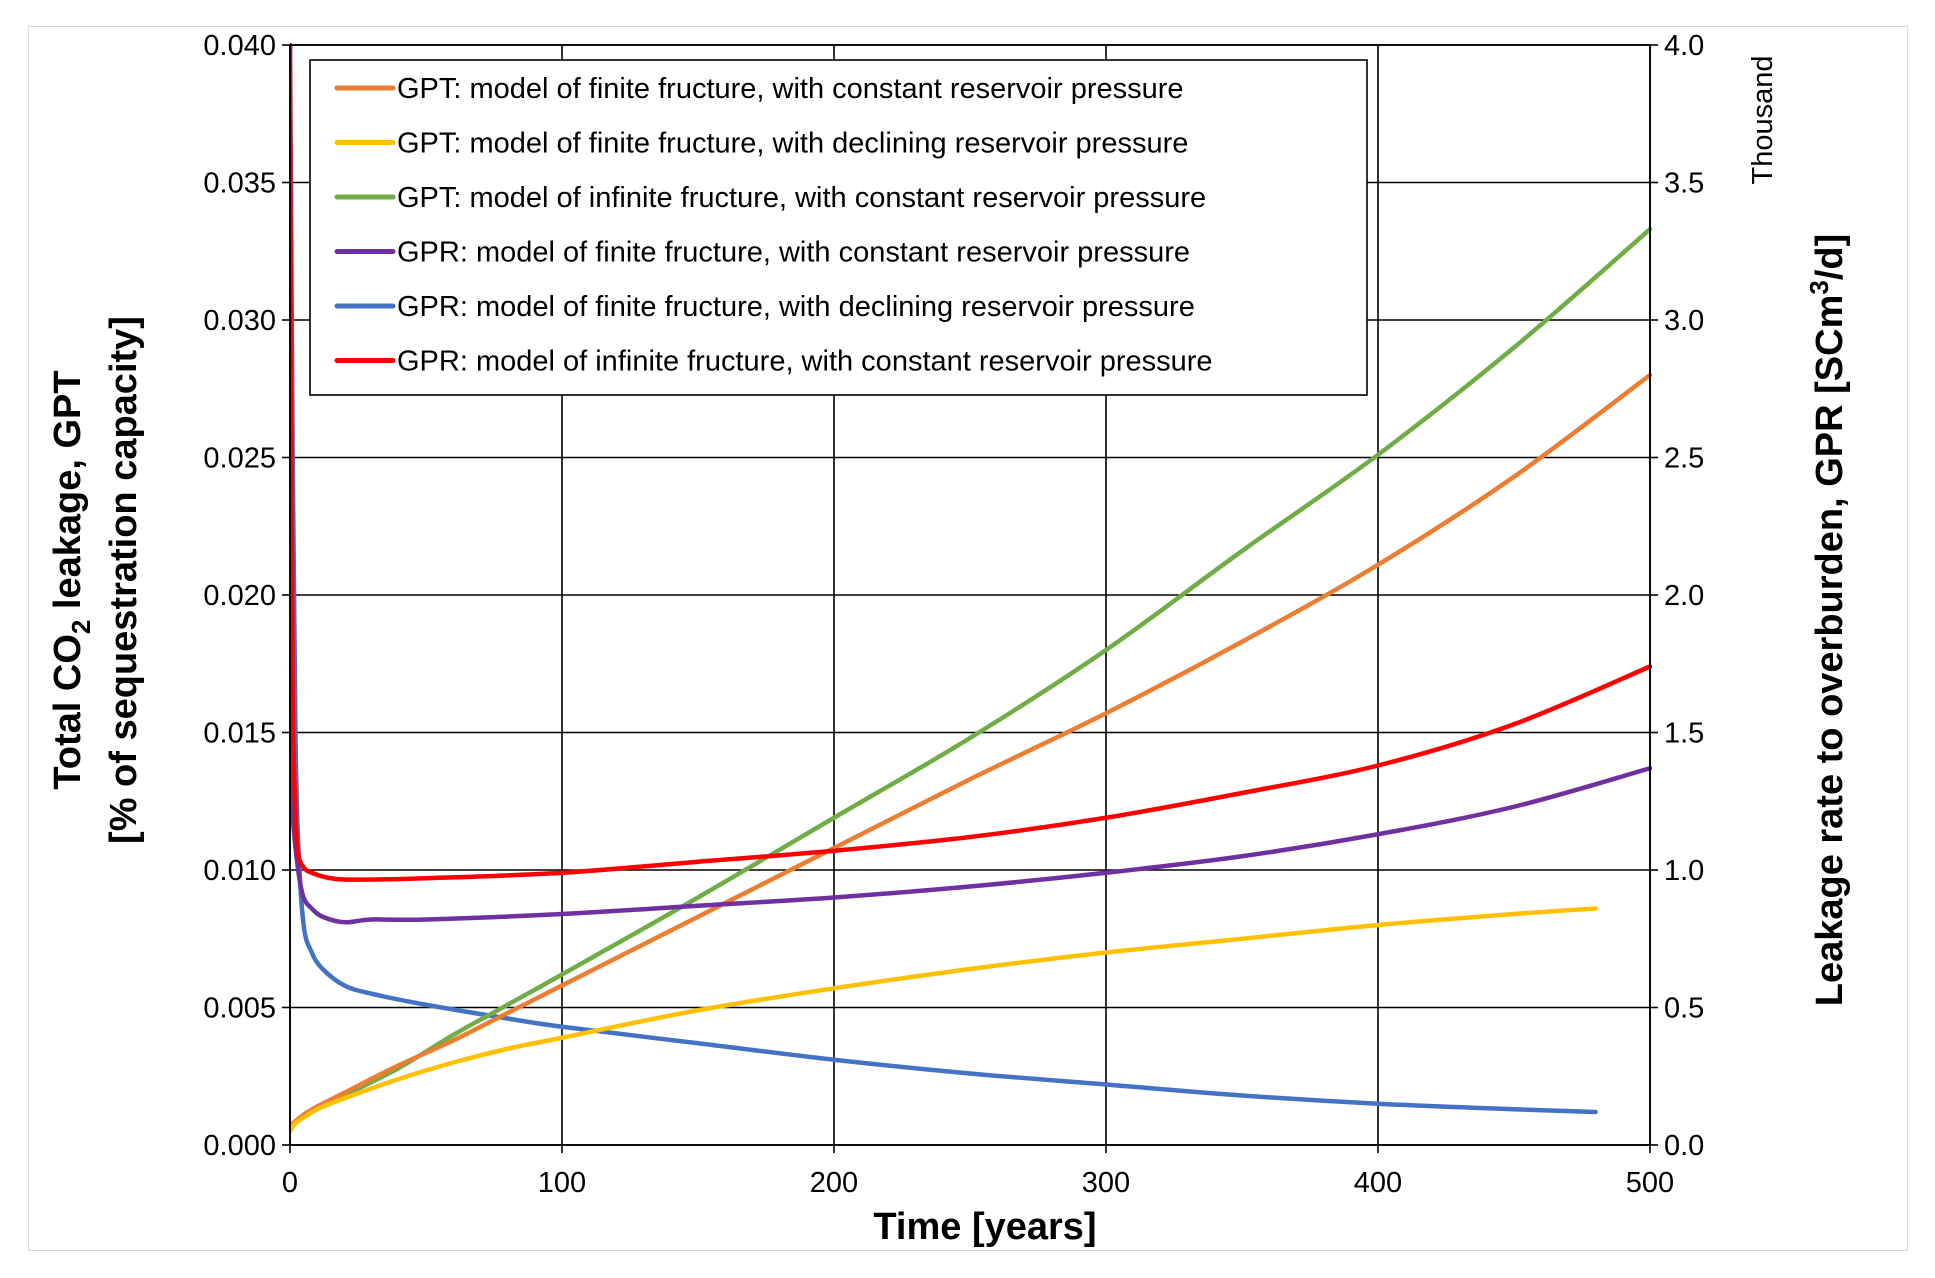 The height and width of the screenshot is (1278, 1935). Describe the element at coordinates (1378, 1183) in the screenshot. I see `x-tick-label: 400` at that location.